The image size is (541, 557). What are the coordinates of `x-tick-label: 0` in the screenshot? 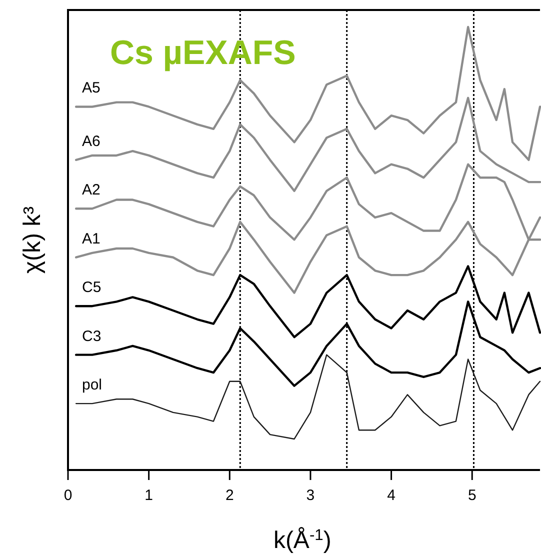 It's located at (68, 495).